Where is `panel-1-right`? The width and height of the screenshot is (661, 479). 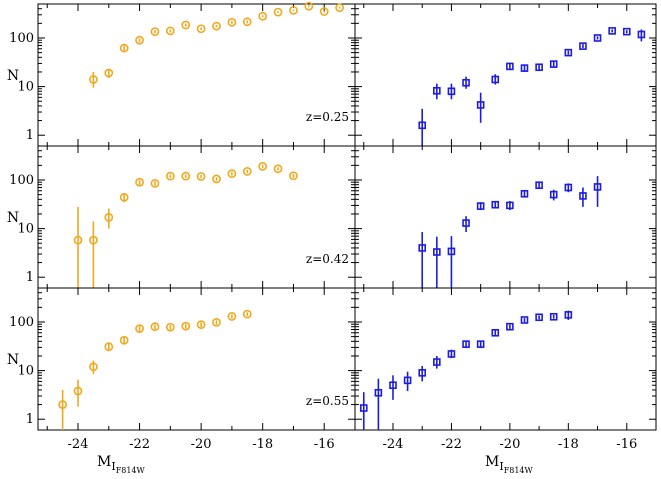 panel-1-right is located at coordinates (505, 75).